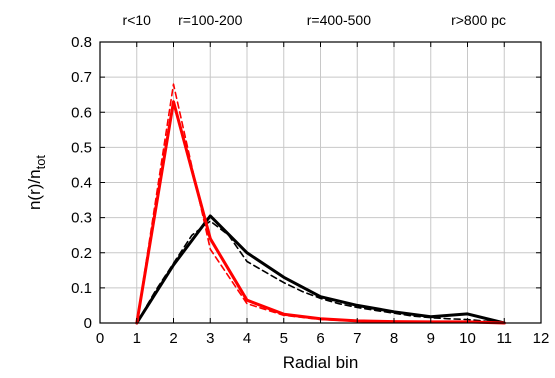 This screenshot has height=378, width=555. I want to click on top-annotation-label: r>800 pc, so click(478, 20).